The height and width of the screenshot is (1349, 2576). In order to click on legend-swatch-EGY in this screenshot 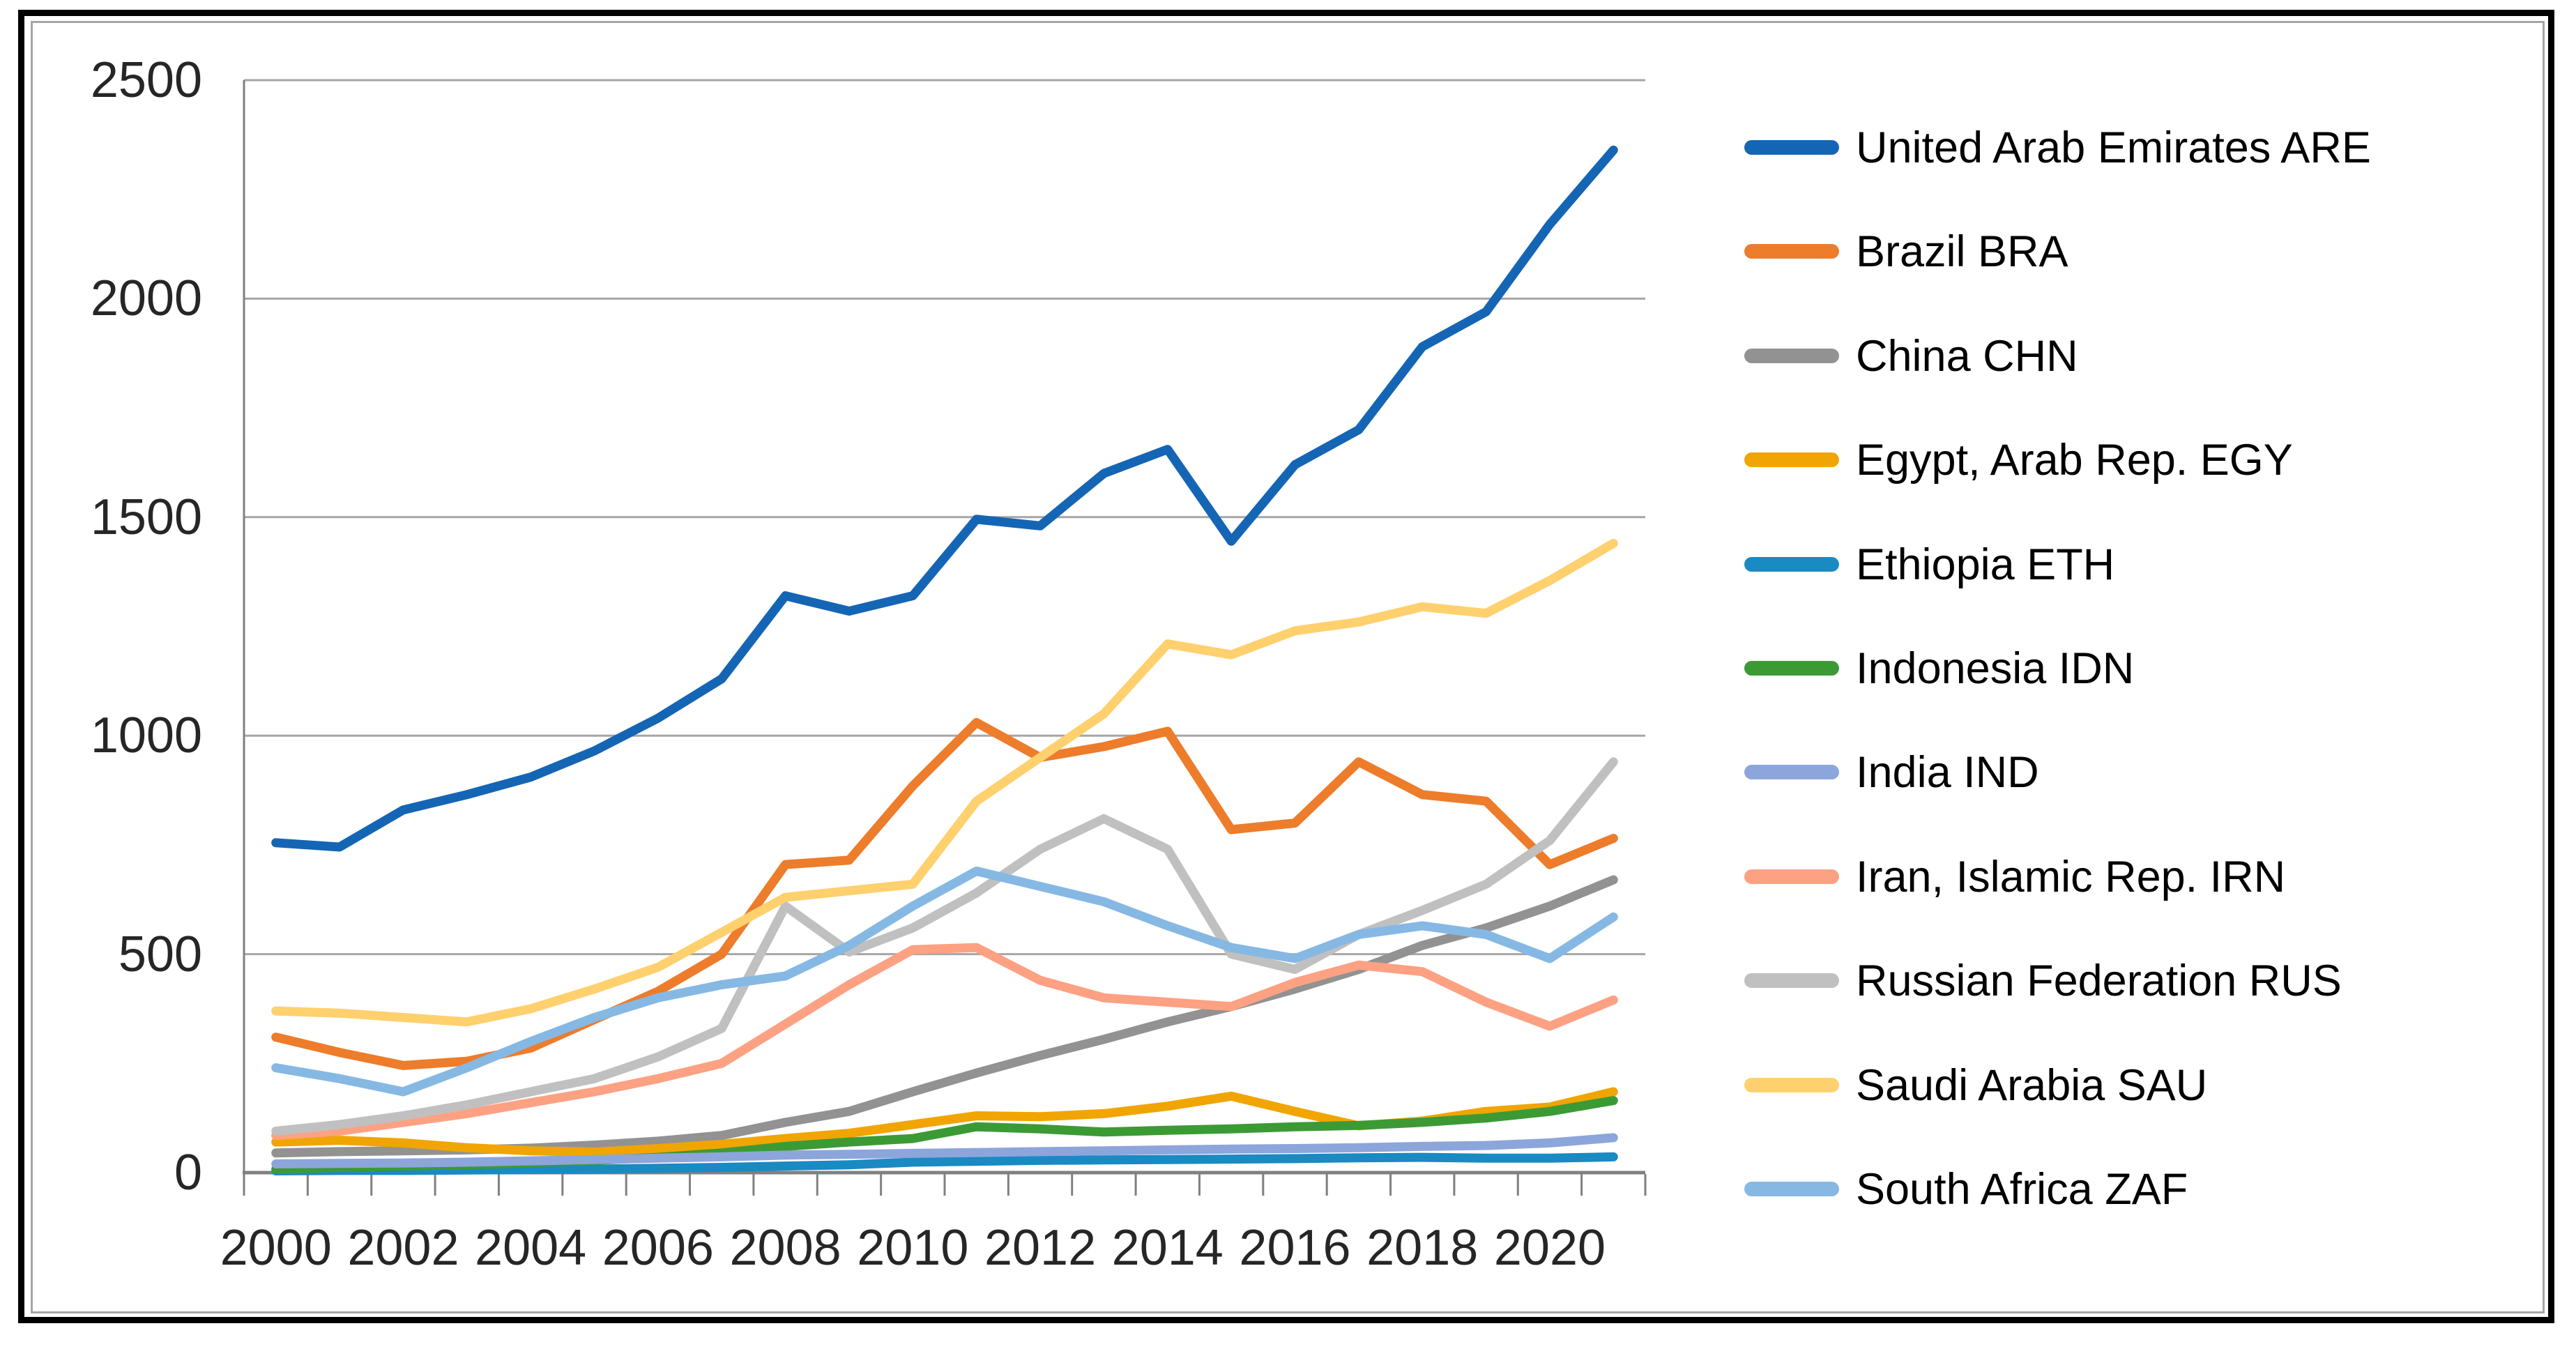, I will do `click(1792, 460)`.